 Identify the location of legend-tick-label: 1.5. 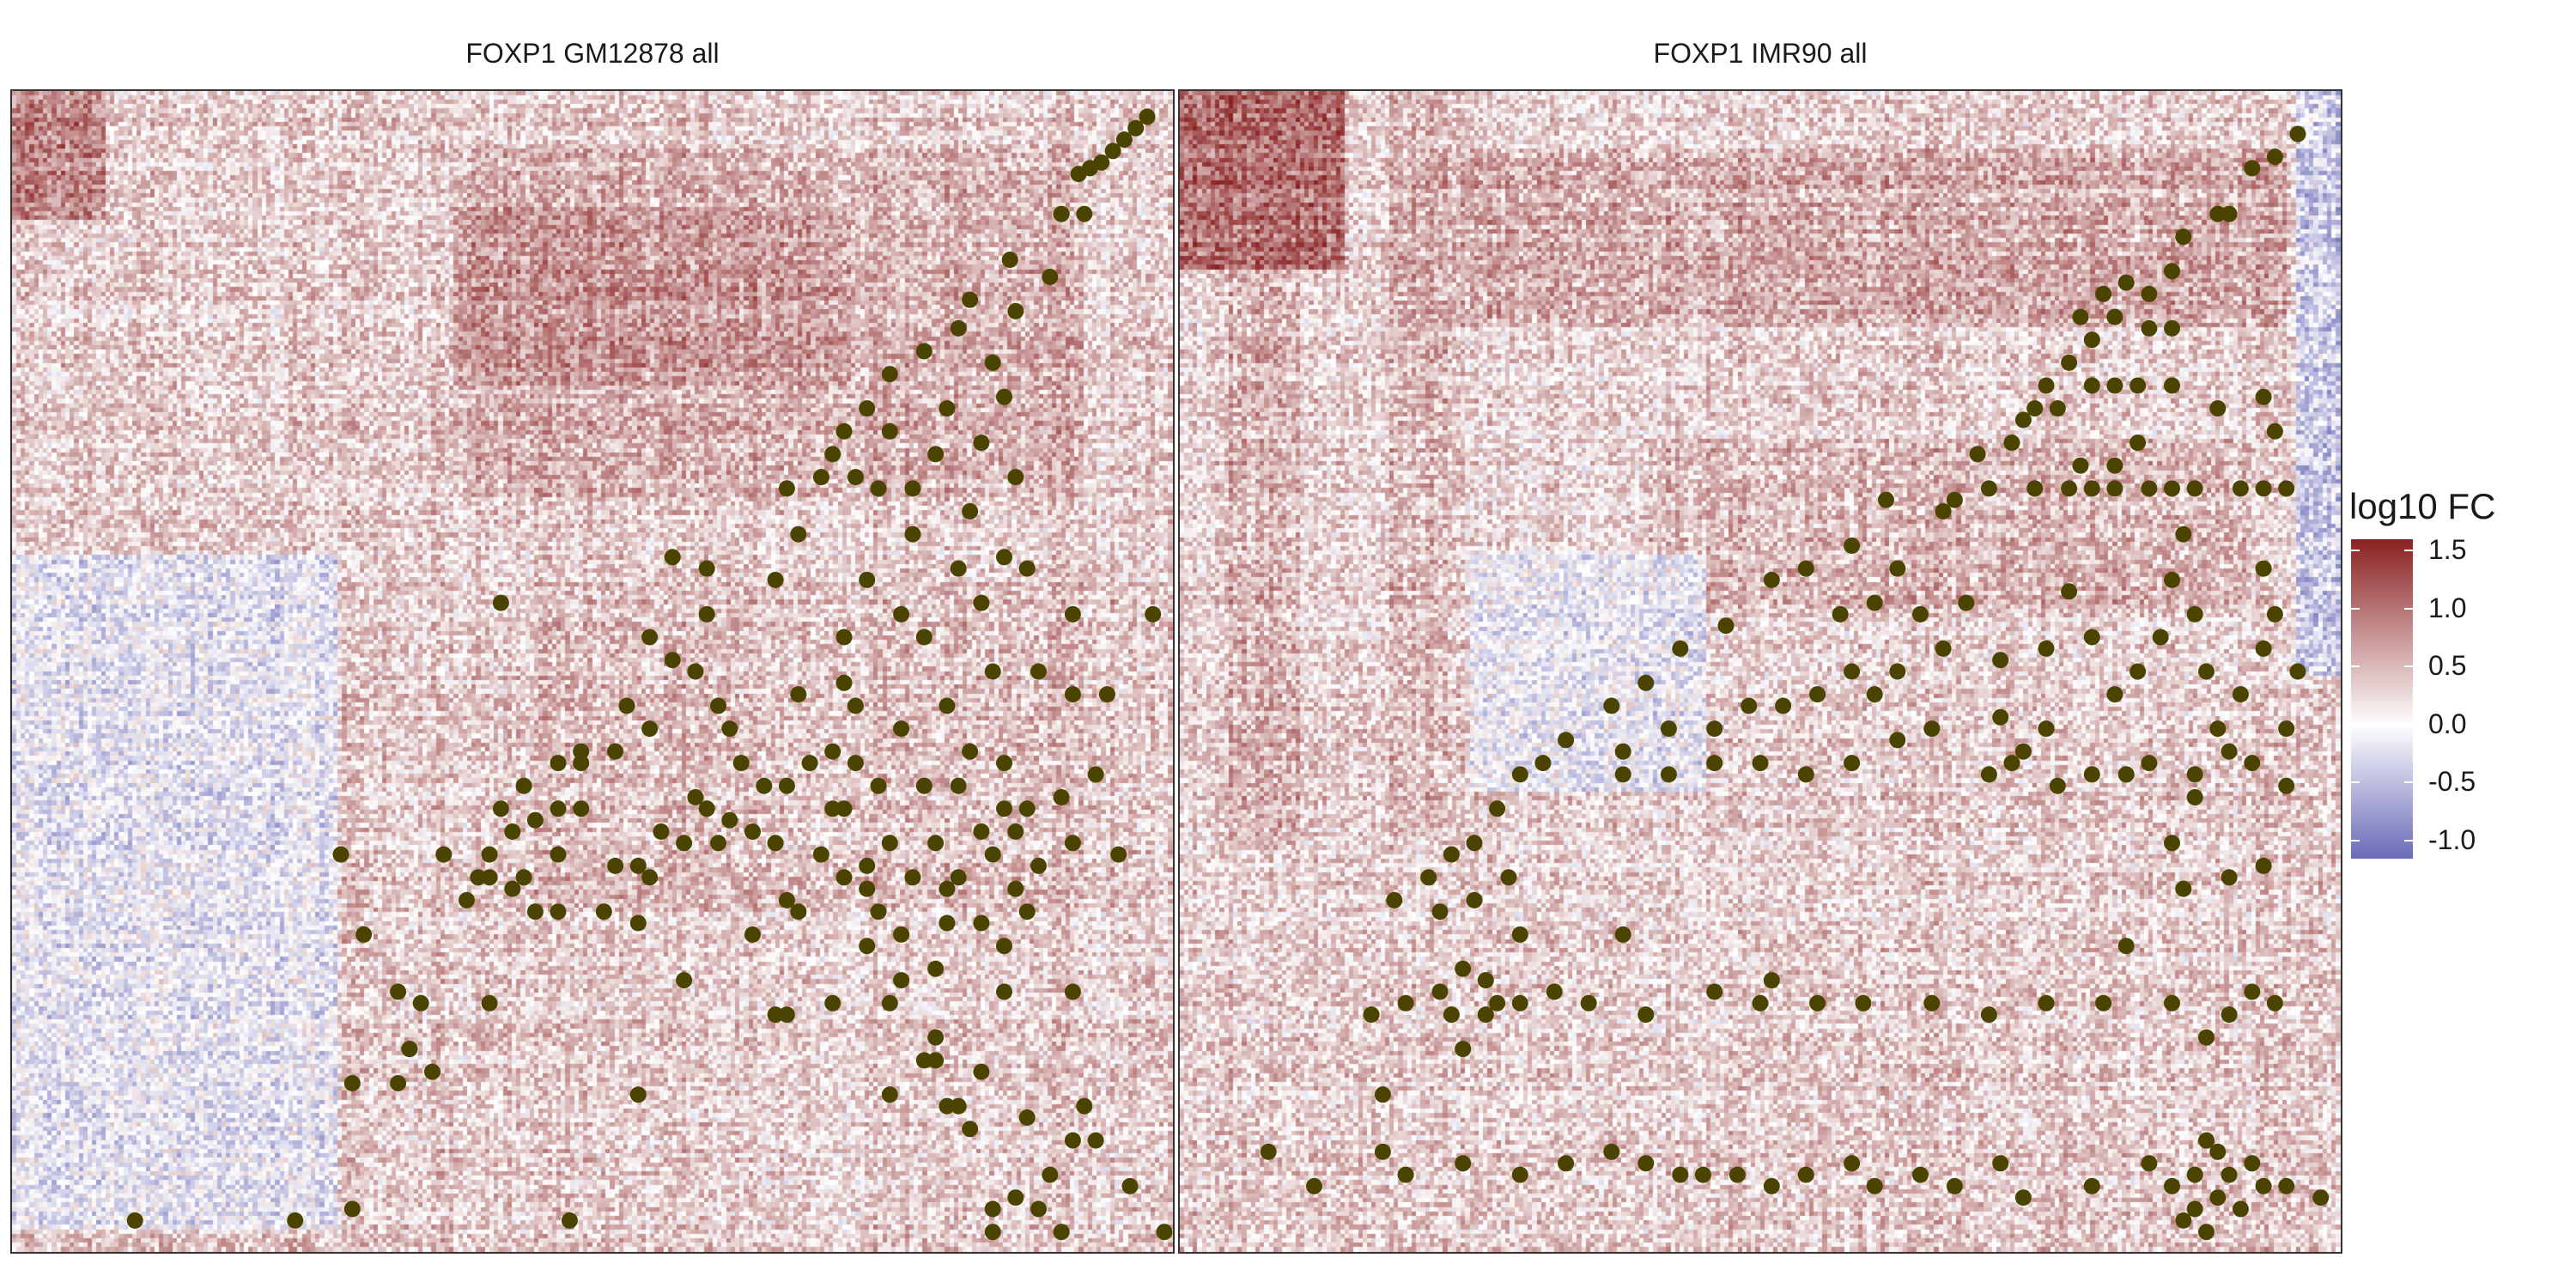
(2448, 550).